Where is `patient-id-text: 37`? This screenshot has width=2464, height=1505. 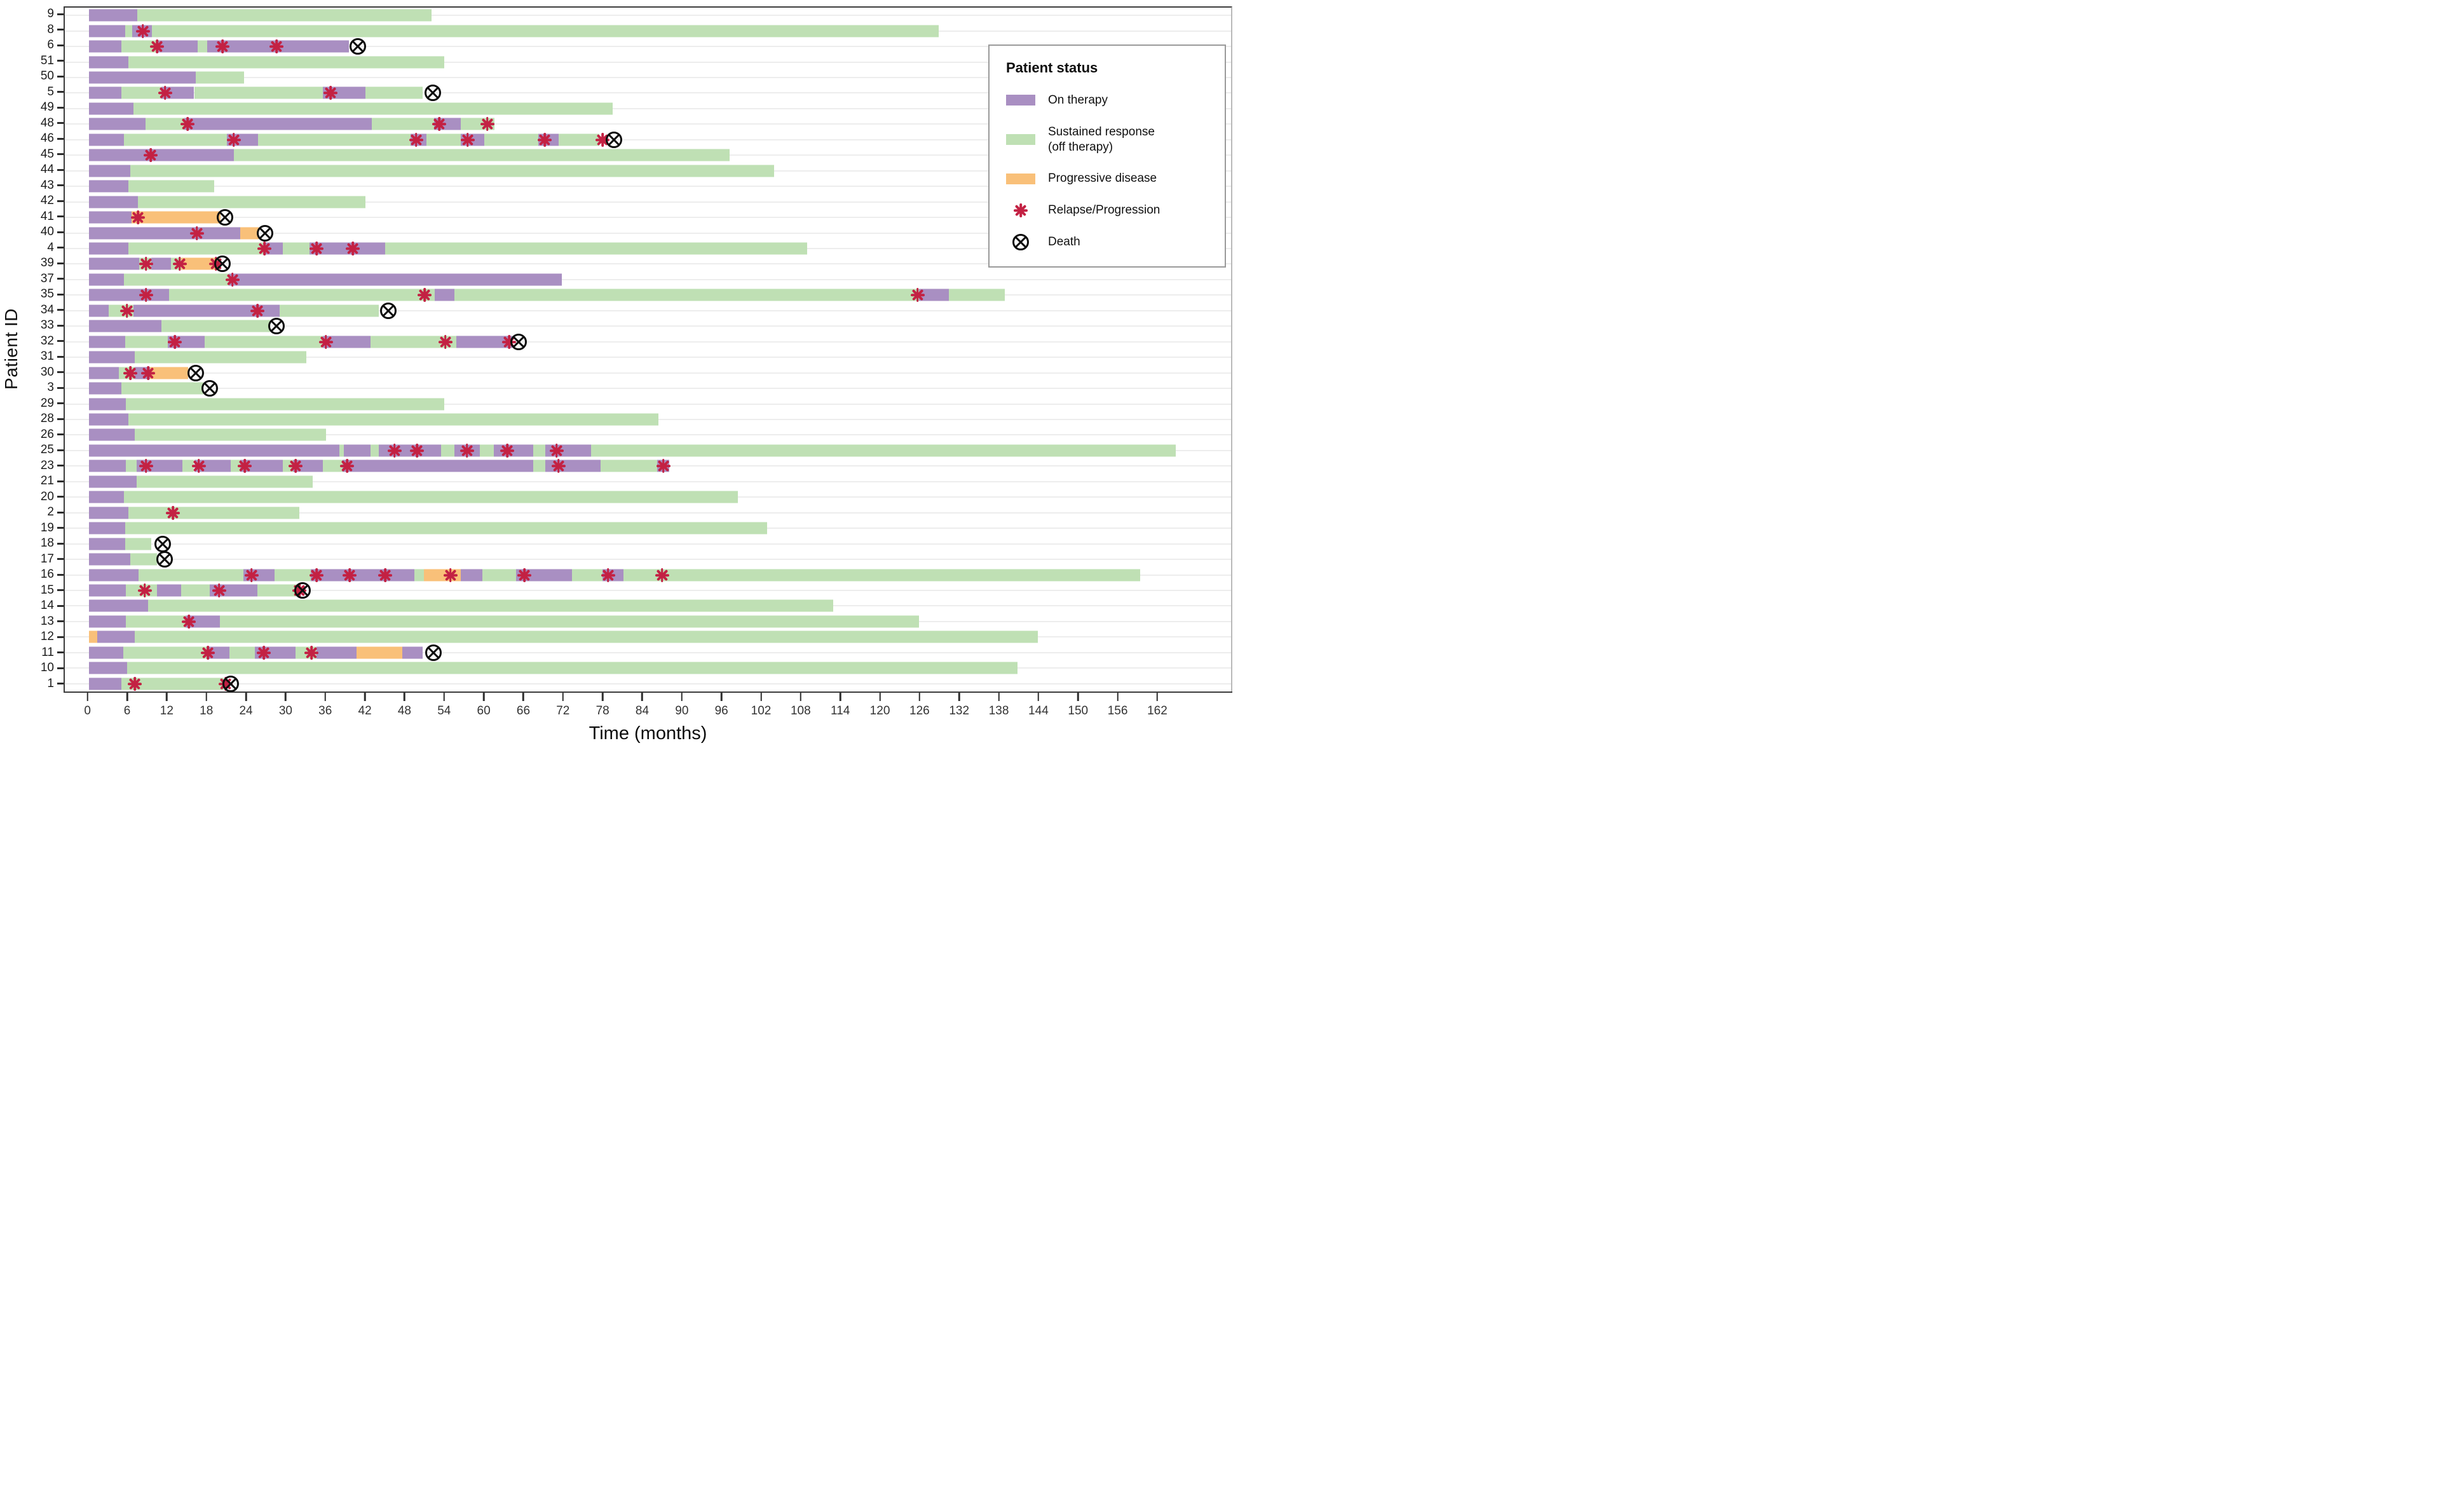
patient-id-text: 37 is located at coordinates (47, 278).